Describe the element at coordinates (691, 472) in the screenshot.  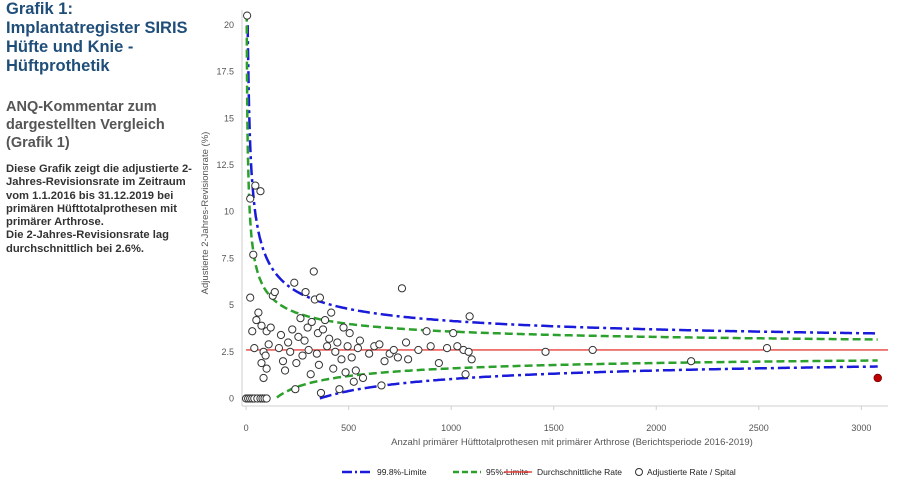
I see `legend-label-points: Adjustierte Rate / Spital` at that location.